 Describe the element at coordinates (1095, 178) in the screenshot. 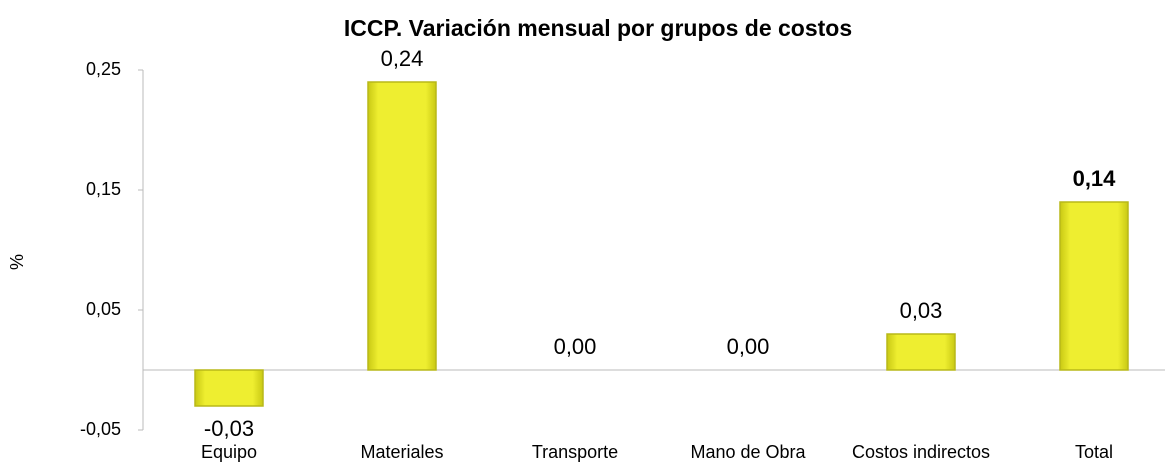

I see `value-label: 0,14` at that location.